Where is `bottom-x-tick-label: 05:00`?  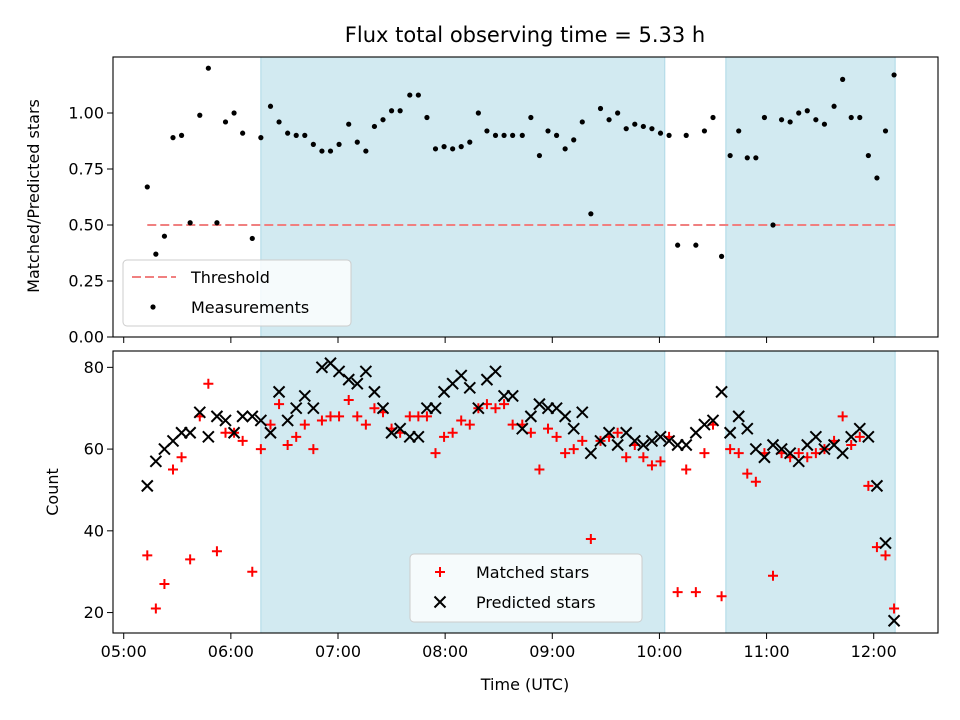 bottom-x-tick-label: 05:00 is located at coordinates (124, 651).